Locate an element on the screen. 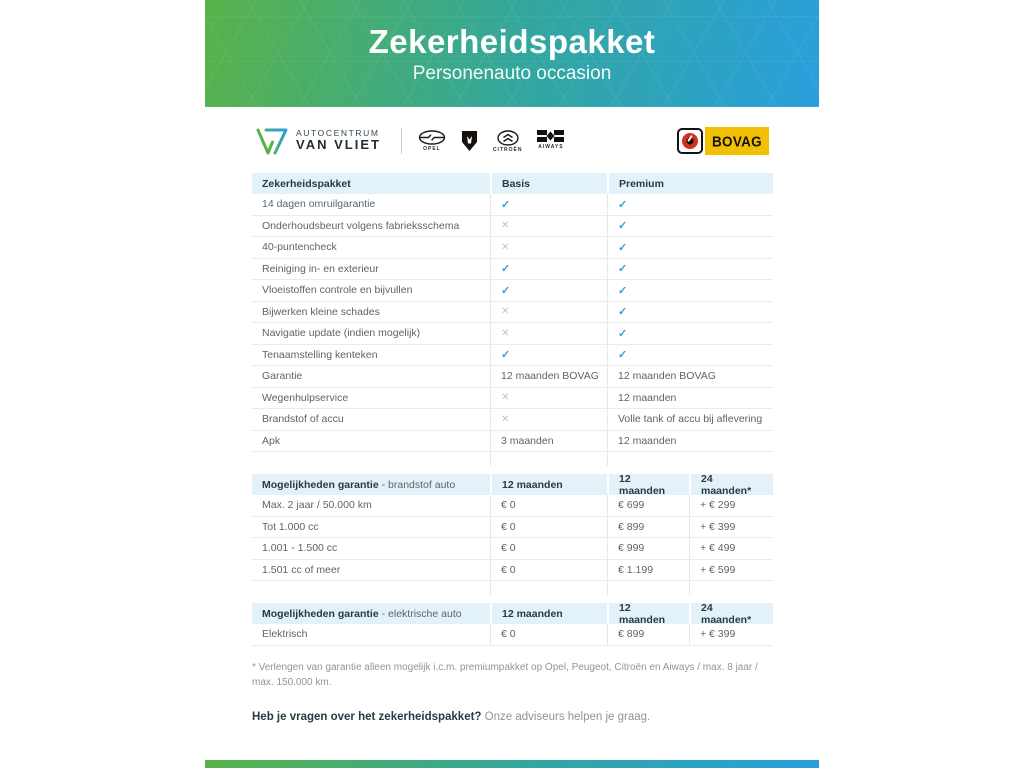 This screenshot has width=1024, height=768. opel-icon is located at coordinates (432, 137).